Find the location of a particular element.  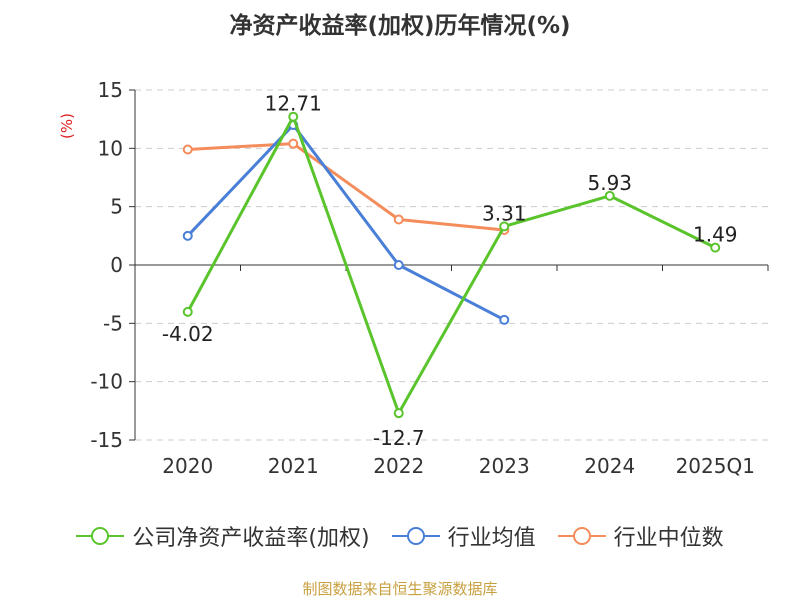

y-axis-unit-label: (%) is located at coordinates (67, 126).